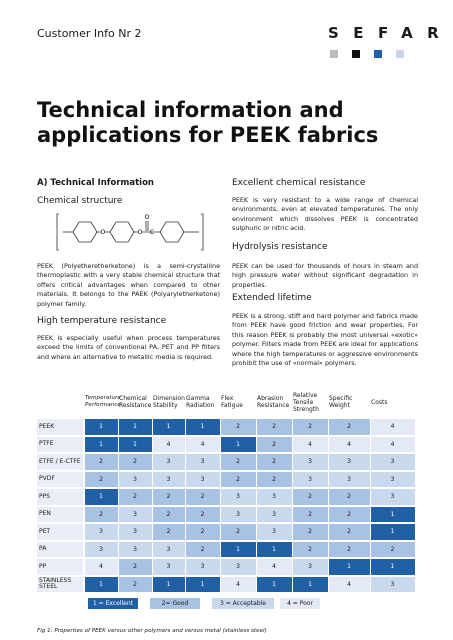  Describe the element at coordinates (60, 427) in the screenshot. I see `row-label: PEEK` at that location.